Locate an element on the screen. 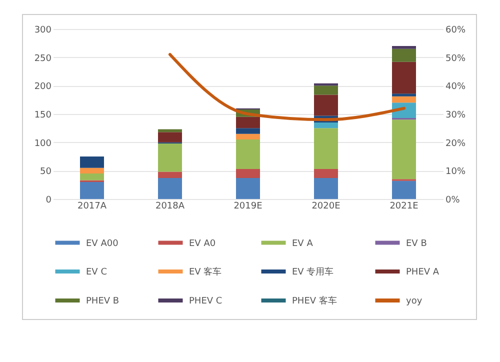 This screenshot has height=362, width=500. legend-label: PHEV 客车 is located at coordinates (314, 301).